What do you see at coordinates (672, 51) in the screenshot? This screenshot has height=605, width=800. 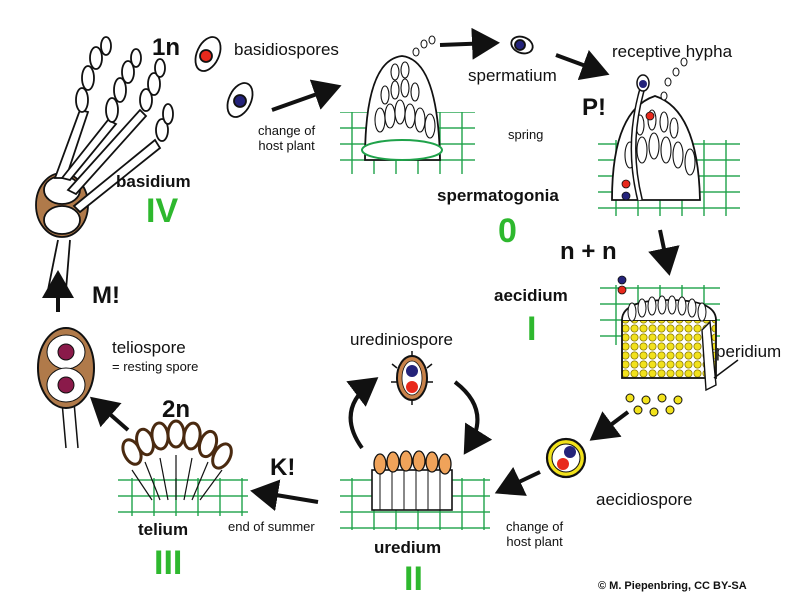 I see `receptive-hypha-label: receptive hypha` at bounding box center [672, 51].